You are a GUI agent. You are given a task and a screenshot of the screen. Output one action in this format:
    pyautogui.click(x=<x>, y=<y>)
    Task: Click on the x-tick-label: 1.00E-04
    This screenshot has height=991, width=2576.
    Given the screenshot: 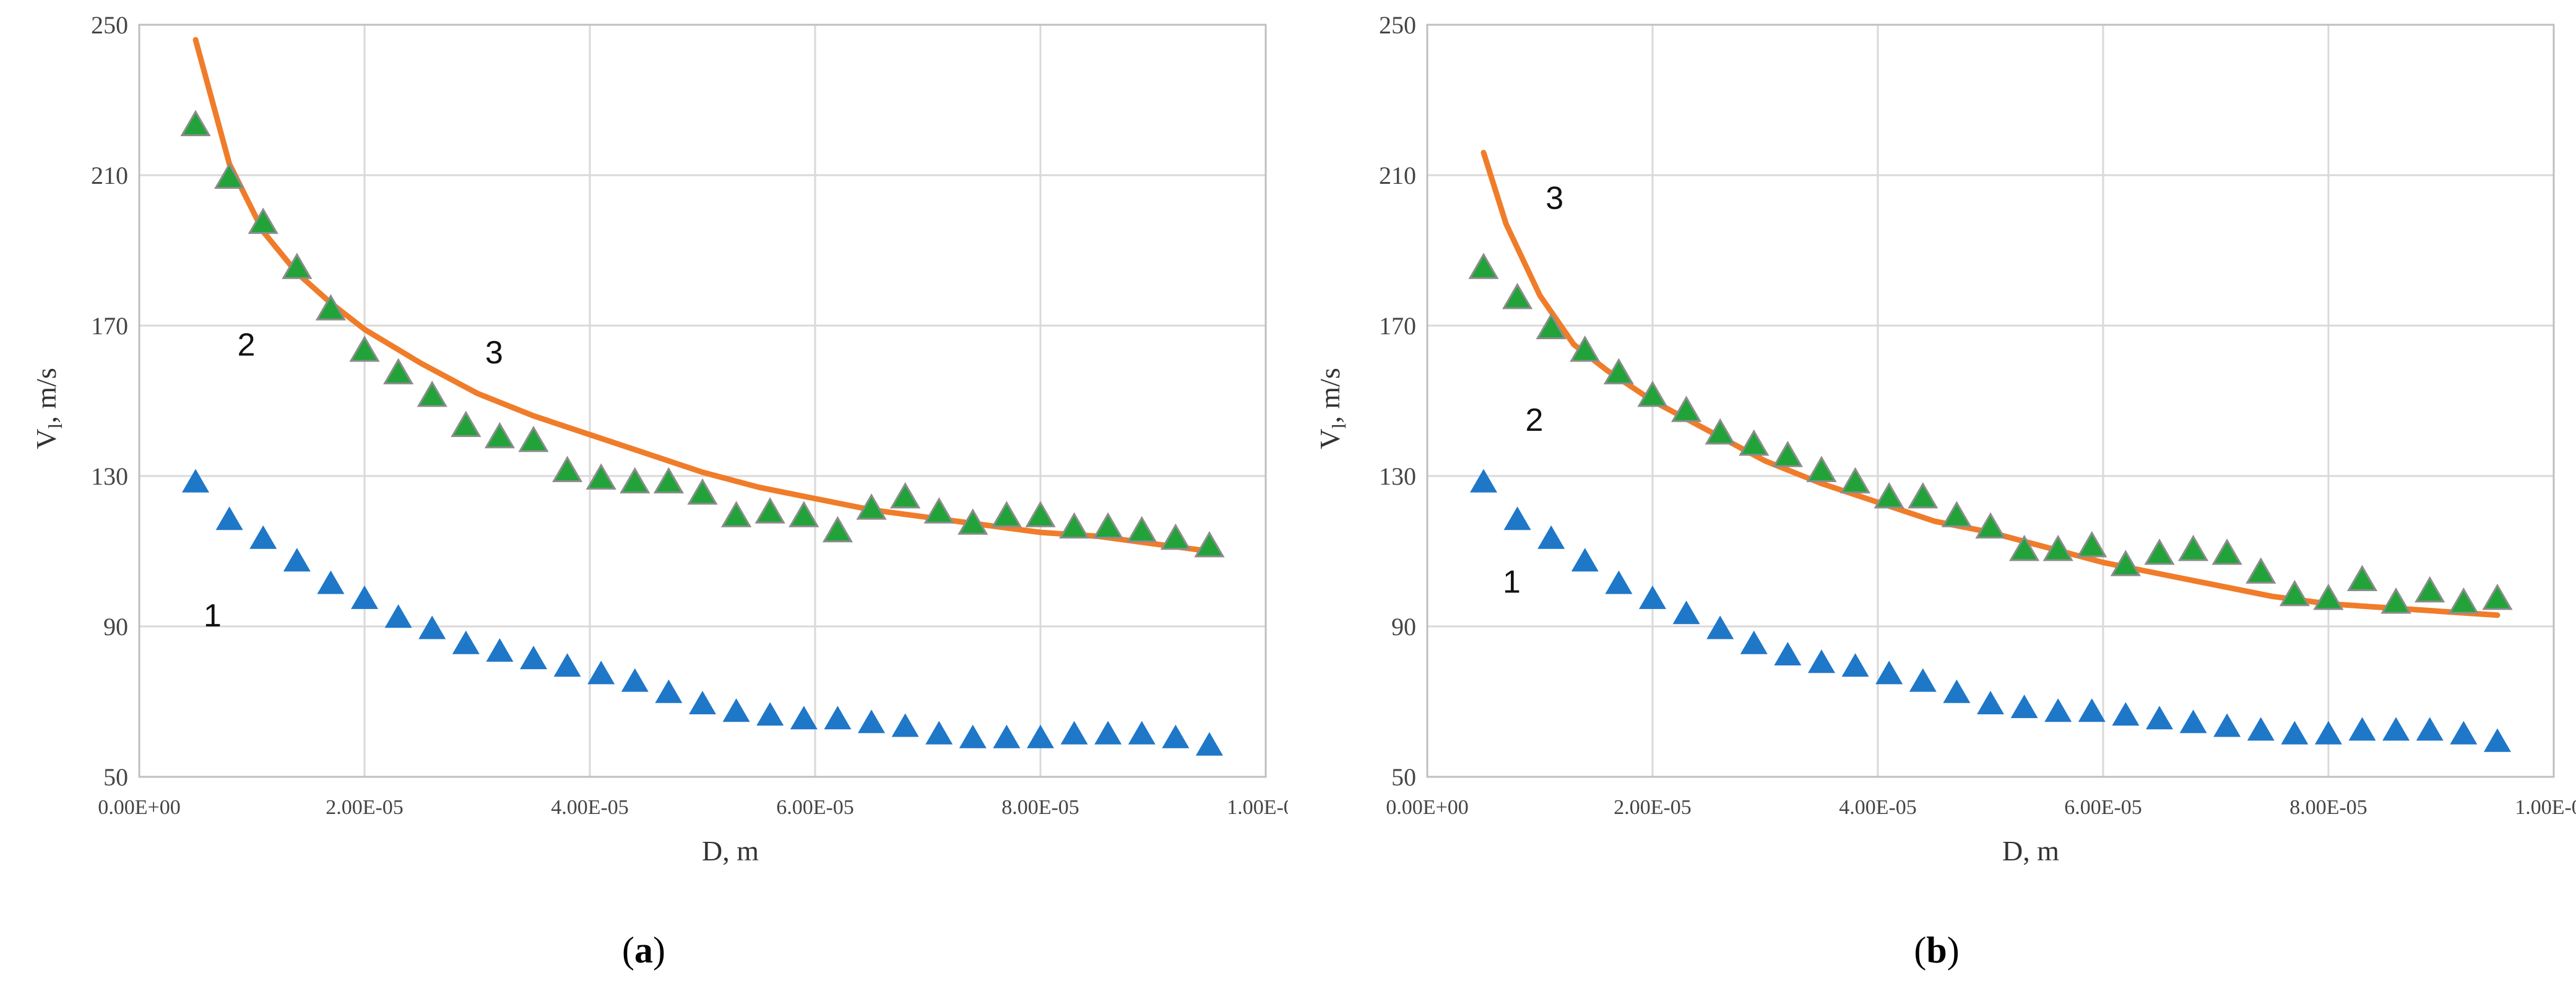 What is the action you would take?
    pyautogui.click(x=1257, y=808)
    